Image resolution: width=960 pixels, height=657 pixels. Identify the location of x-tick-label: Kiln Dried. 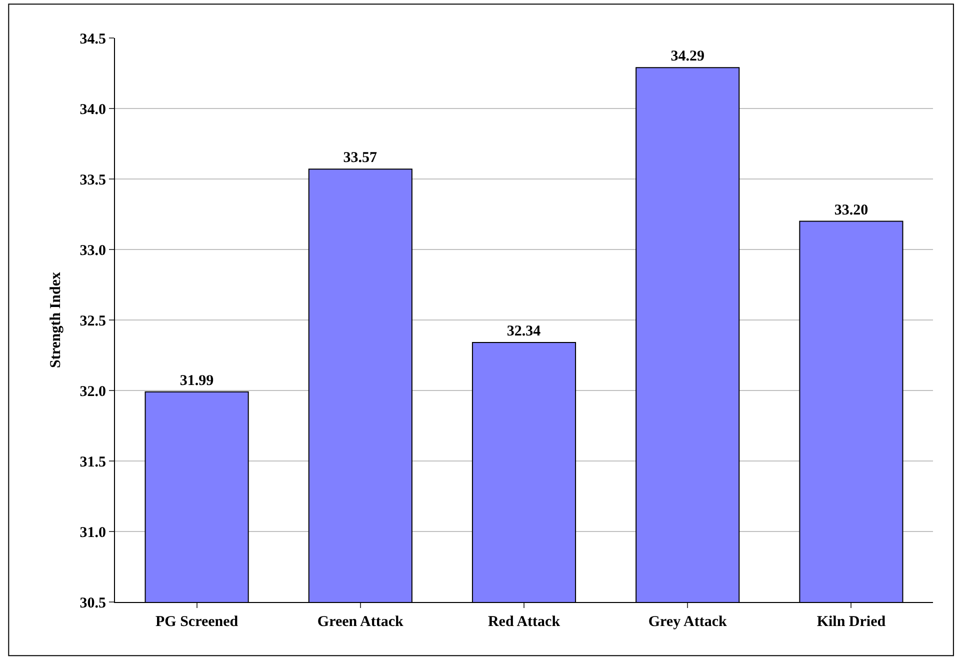
(851, 622).